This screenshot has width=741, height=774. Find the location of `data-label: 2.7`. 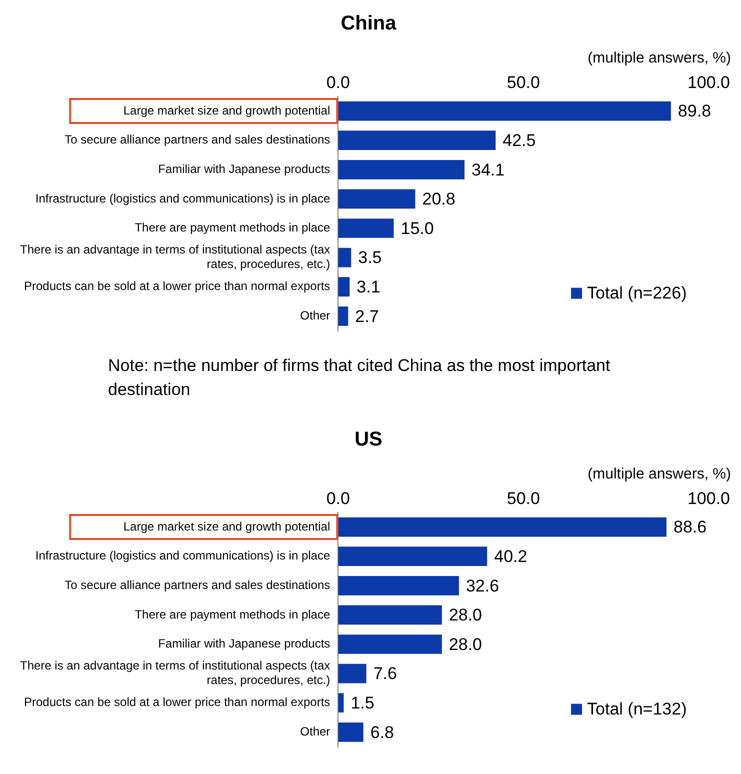

data-label: 2.7 is located at coordinates (367, 316).